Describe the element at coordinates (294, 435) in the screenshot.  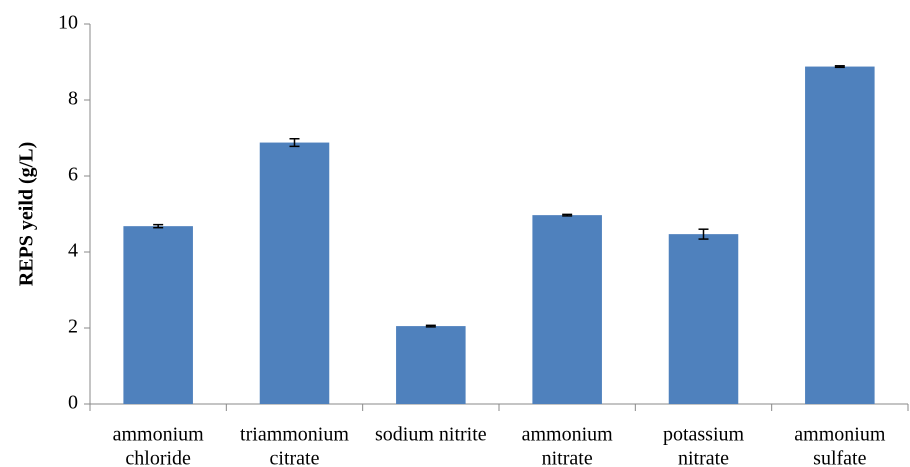
I see `x-tick-label: triammonium` at that location.